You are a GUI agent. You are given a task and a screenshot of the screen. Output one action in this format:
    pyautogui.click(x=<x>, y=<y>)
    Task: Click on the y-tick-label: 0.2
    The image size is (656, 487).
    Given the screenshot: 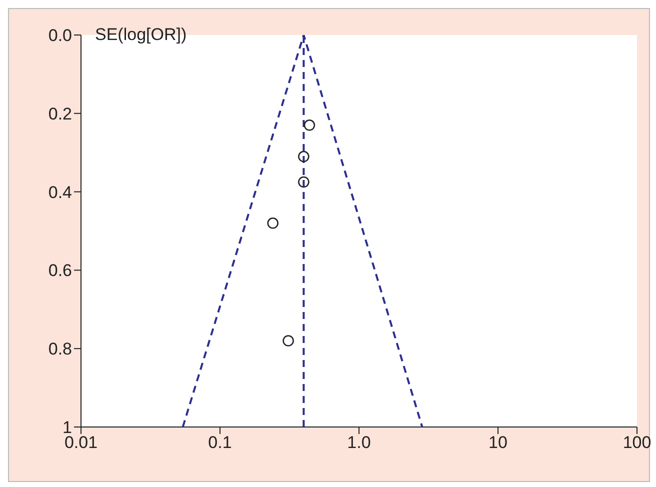 What is the action you would take?
    pyautogui.click(x=60, y=114)
    